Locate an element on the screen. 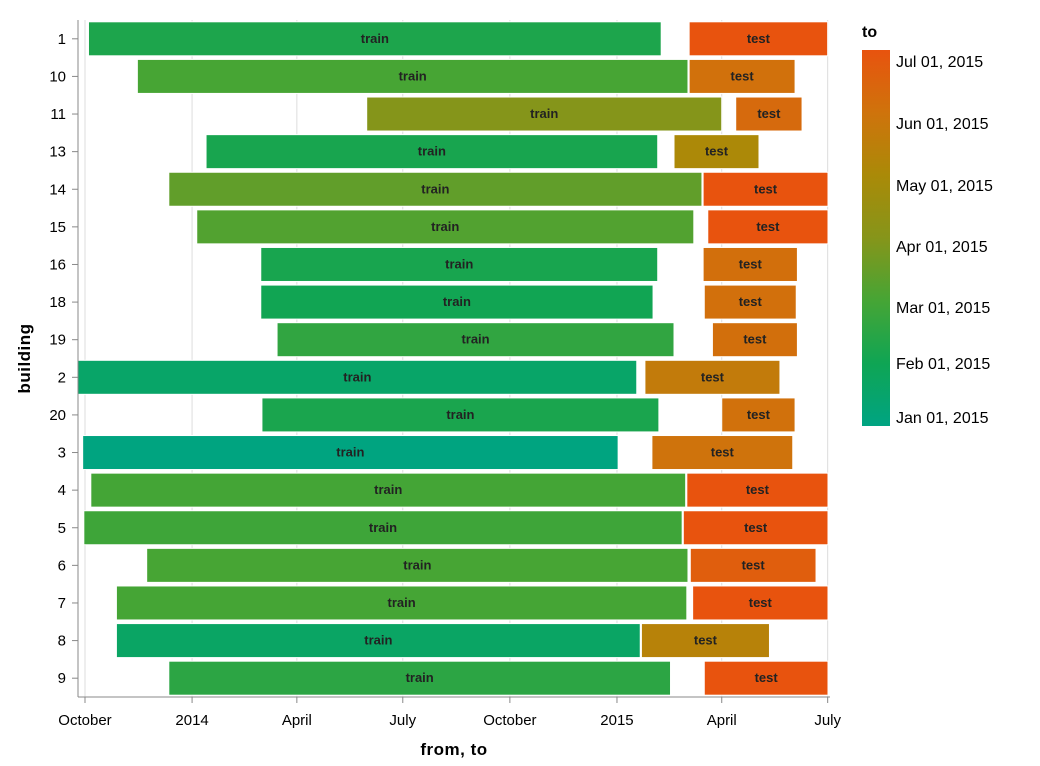  y-tick-label: 4 is located at coordinates (62, 490).